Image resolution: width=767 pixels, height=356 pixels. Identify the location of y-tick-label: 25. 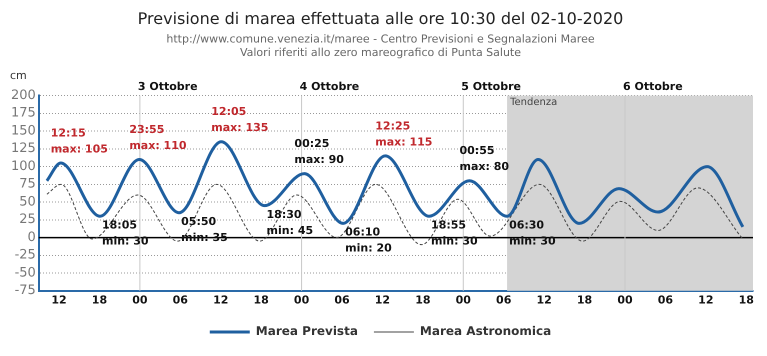
(27, 220).